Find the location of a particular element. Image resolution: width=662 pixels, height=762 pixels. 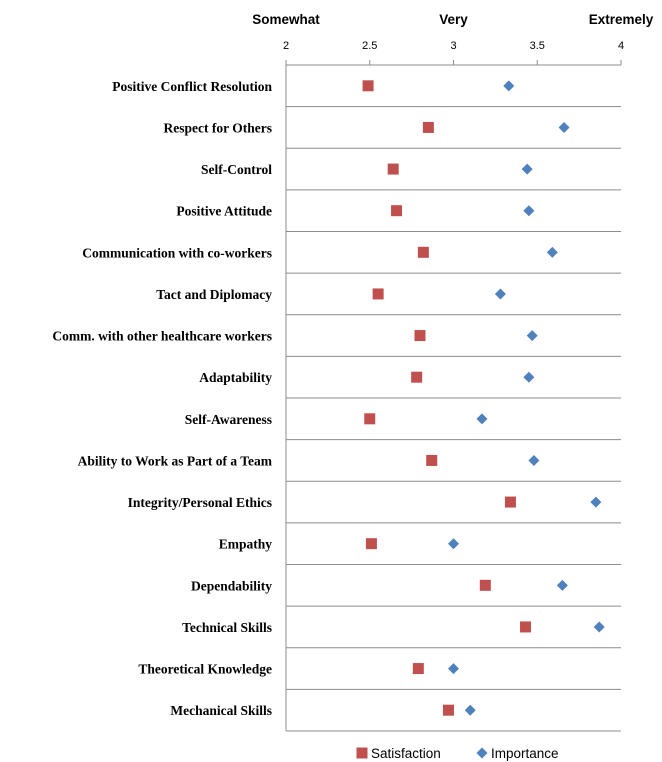

category-label: Communication with co-workers is located at coordinates (177, 252).